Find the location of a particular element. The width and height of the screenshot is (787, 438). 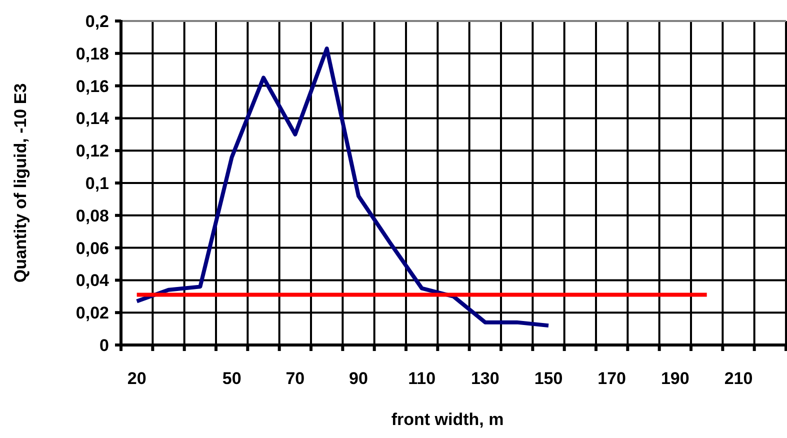

x-tick-label: 210 is located at coordinates (738, 378).